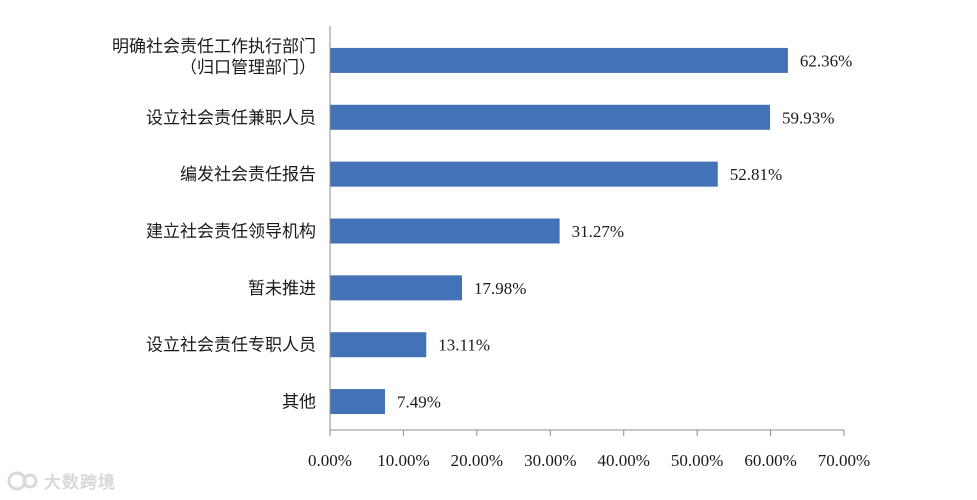 The image size is (977, 500). Describe the element at coordinates (697, 460) in the screenshot. I see `x-tick-label: 50.00%` at that location.